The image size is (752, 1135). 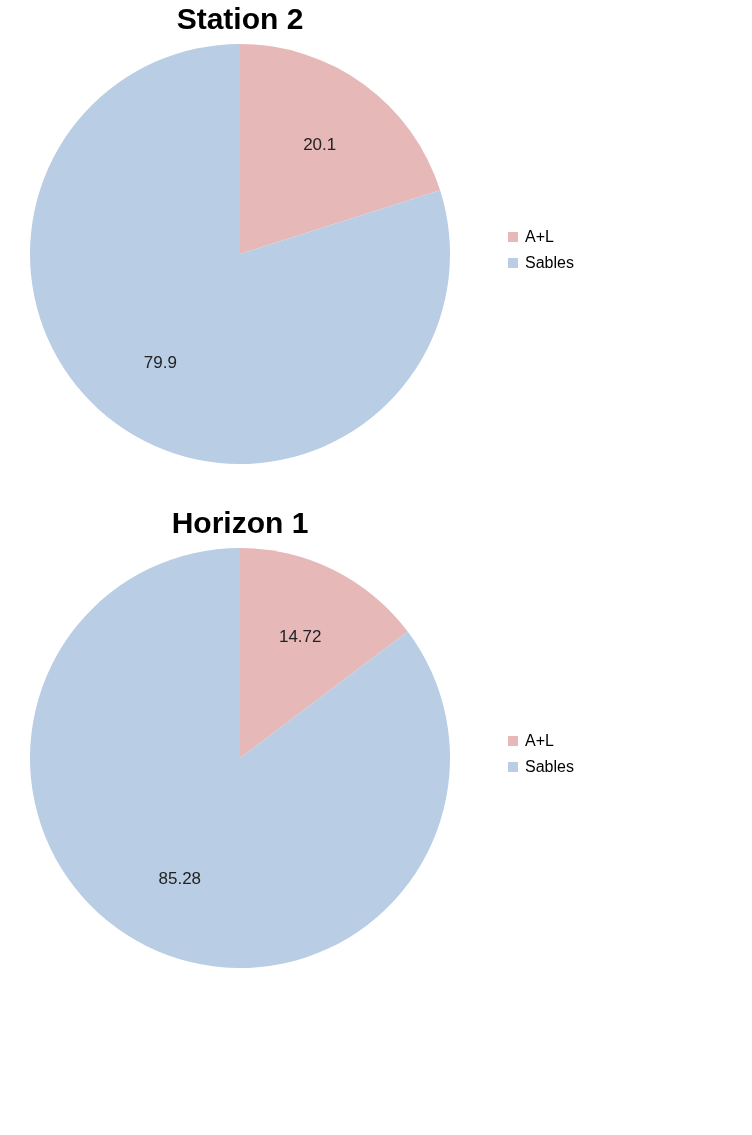 What do you see at coordinates (320, 145) in the screenshot?
I see `data-label: 20.1` at bounding box center [320, 145].